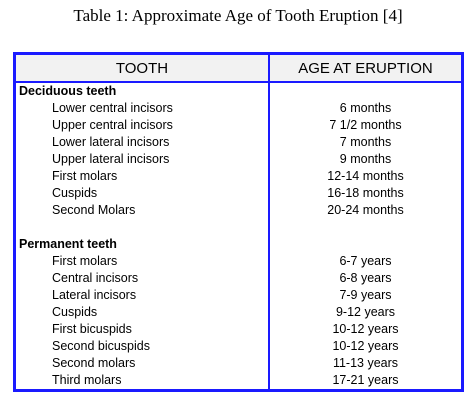 Image resolution: width=476 pixels, height=404 pixels. I want to click on spacer-row, so click(238, 227).